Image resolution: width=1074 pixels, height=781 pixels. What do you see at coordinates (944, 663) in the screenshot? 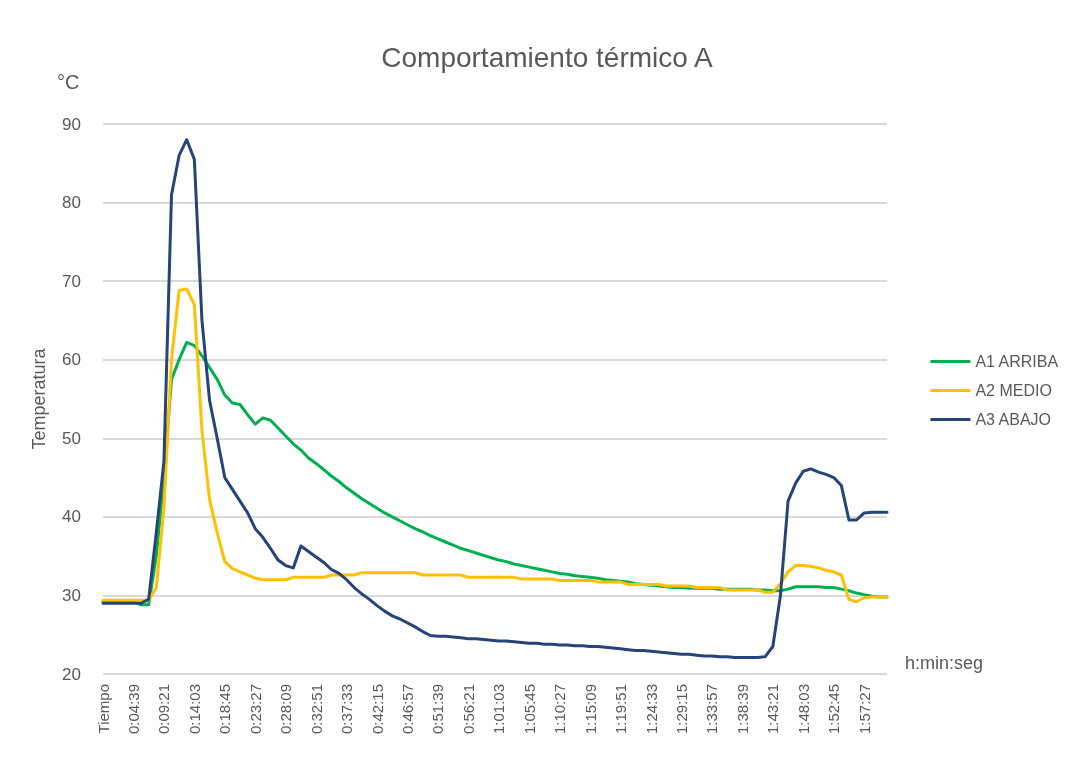
I see `x-axis-title: h:min:seg` at bounding box center [944, 663].